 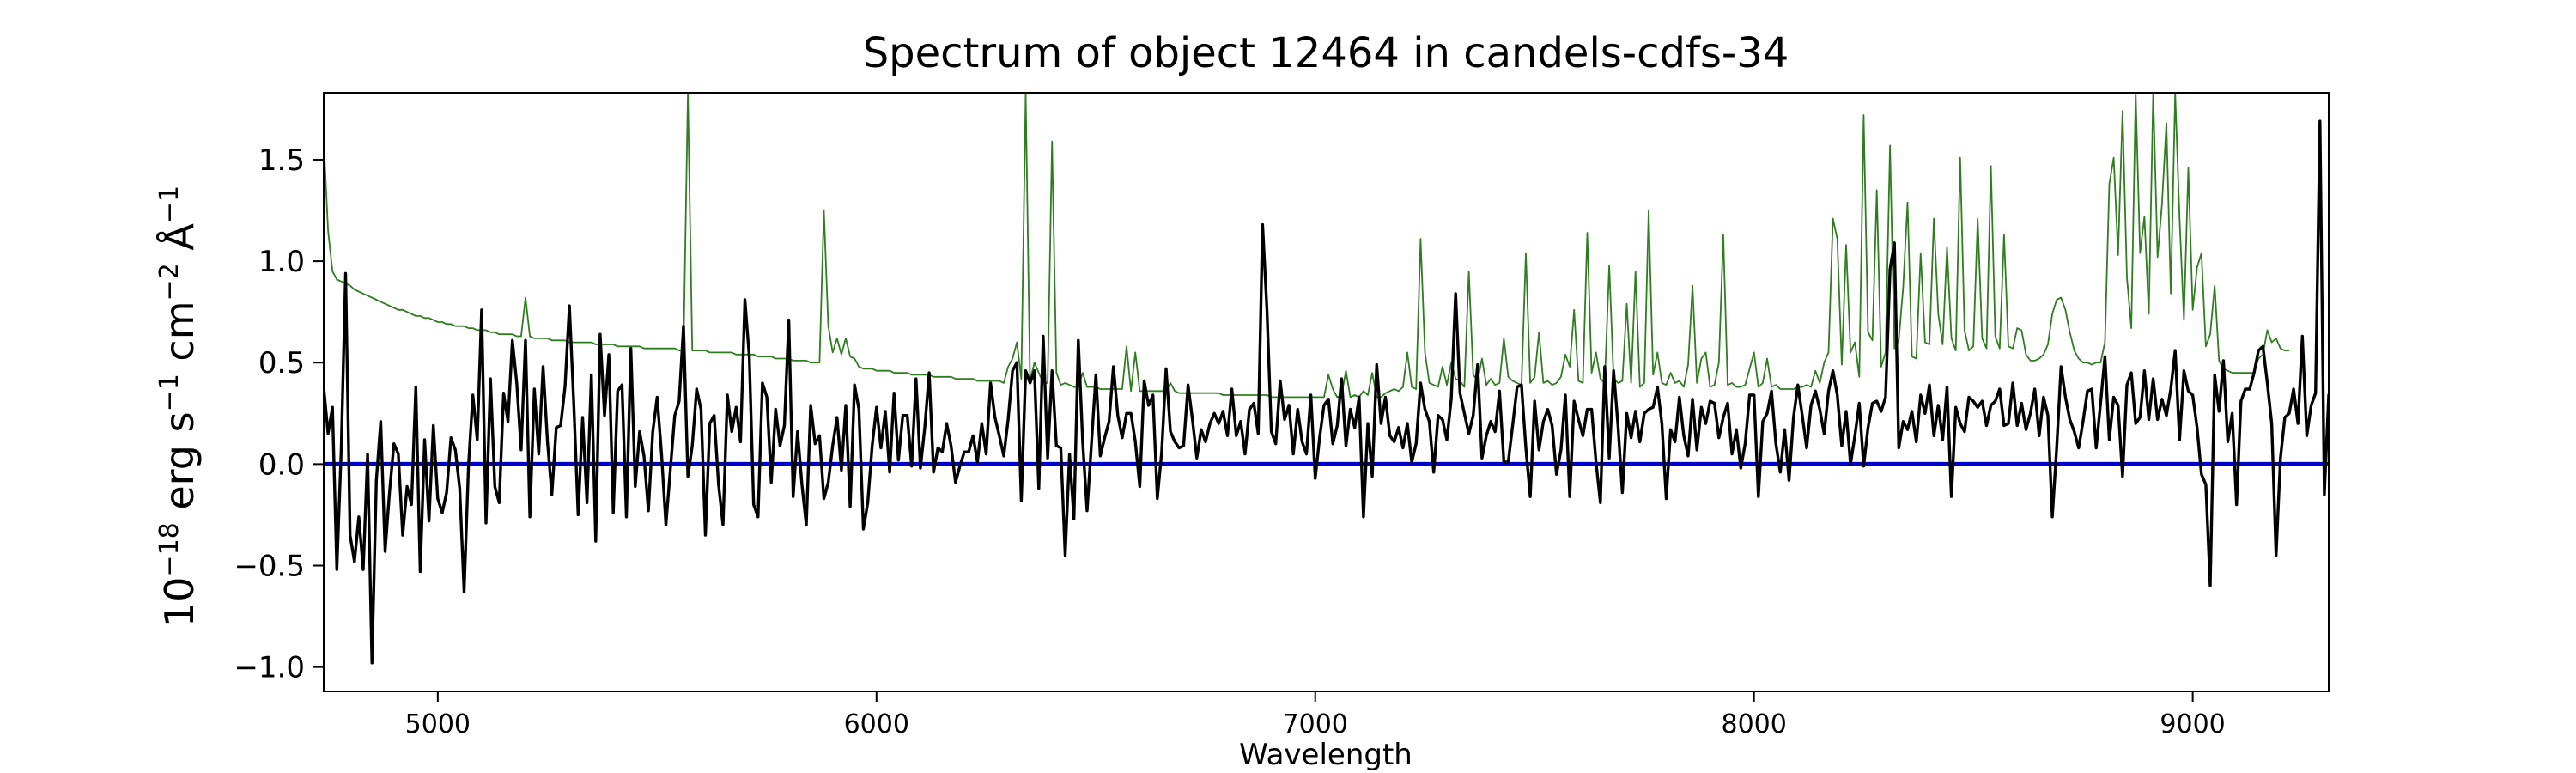 What do you see at coordinates (1316, 724) in the screenshot?
I see `x-tick-label: 7000` at bounding box center [1316, 724].